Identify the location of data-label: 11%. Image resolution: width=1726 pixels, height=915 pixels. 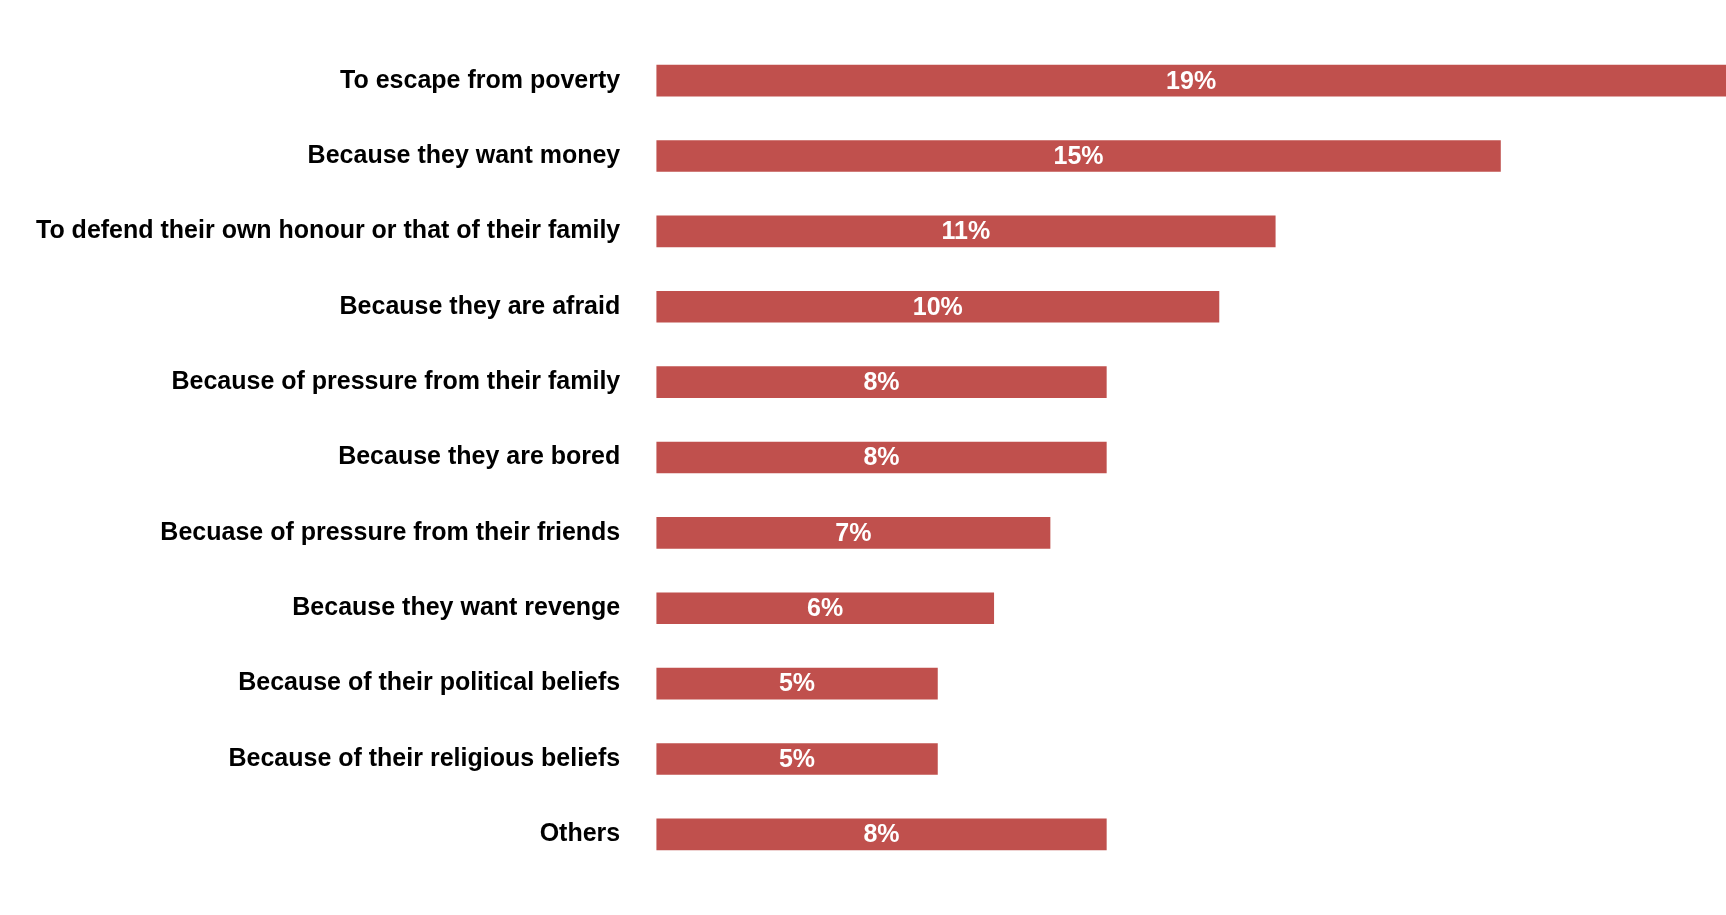
(966, 230).